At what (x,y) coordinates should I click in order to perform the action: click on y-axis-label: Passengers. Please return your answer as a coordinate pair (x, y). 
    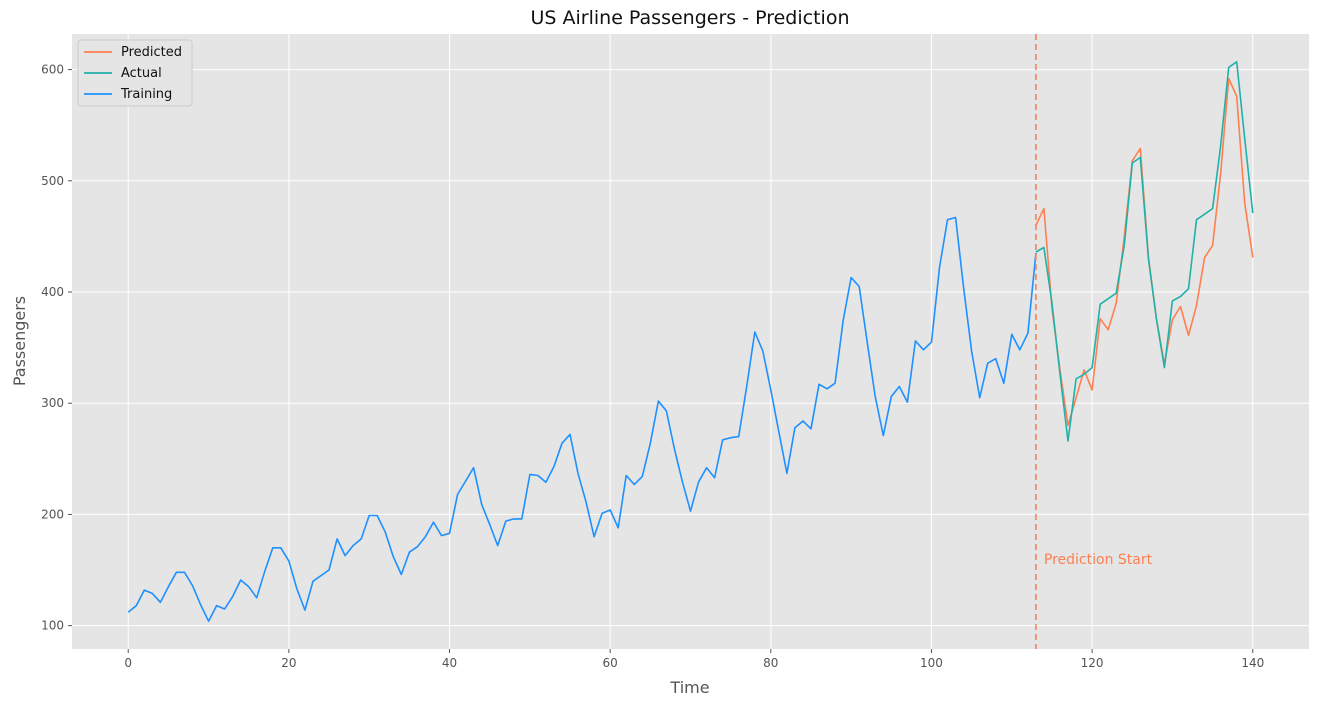
    Looking at the image, I should click on (19, 341).